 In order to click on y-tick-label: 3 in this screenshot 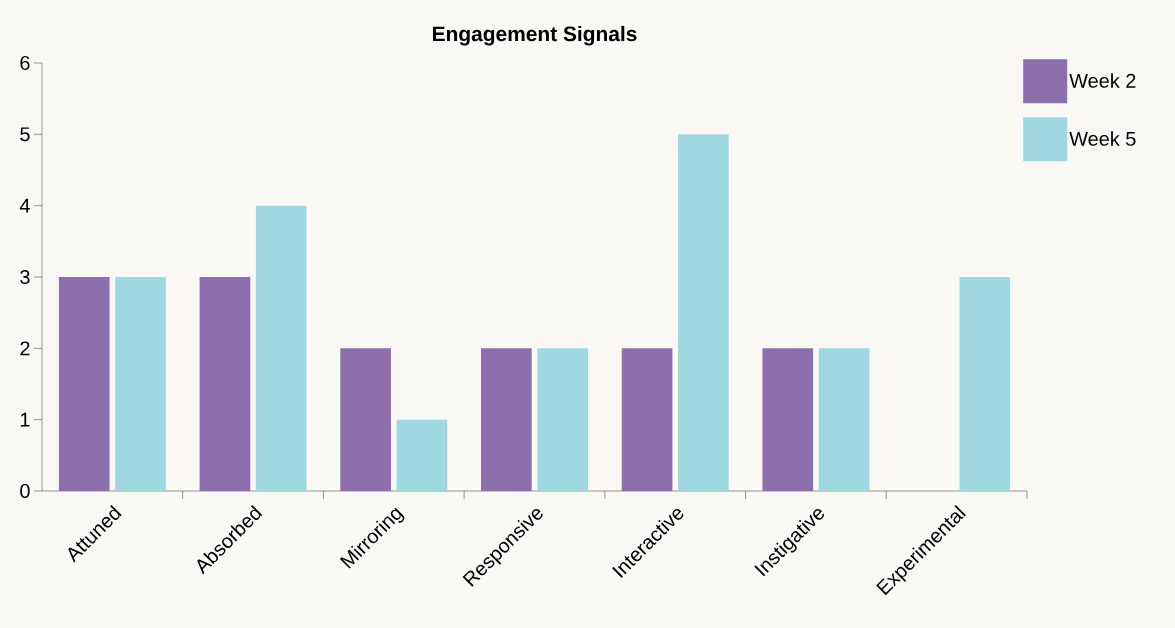, I will do `click(25, 277)`.